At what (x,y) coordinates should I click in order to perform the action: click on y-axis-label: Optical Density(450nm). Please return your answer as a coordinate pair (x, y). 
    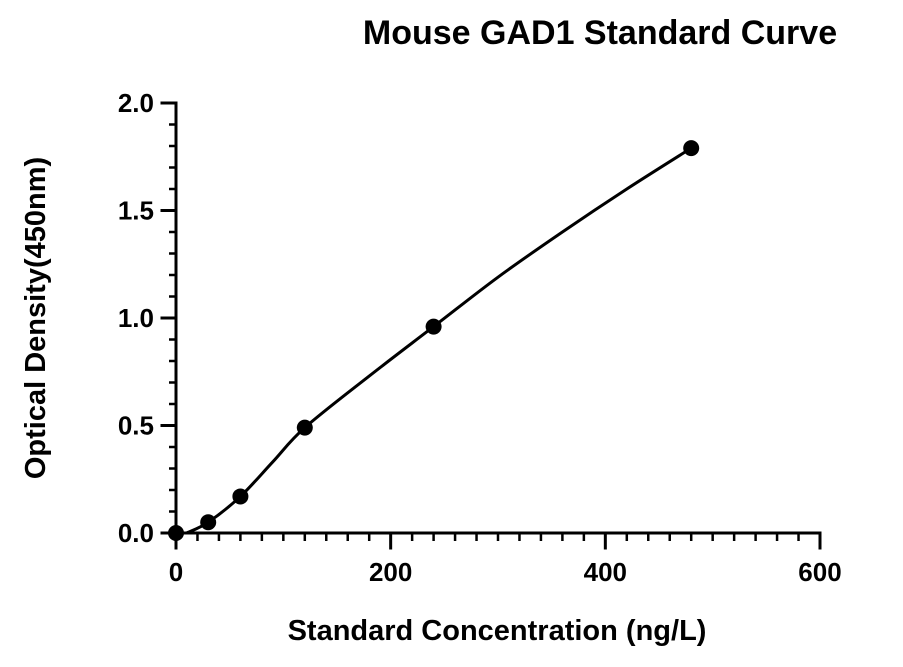
    Looking at the image, I should click on (36, 318).